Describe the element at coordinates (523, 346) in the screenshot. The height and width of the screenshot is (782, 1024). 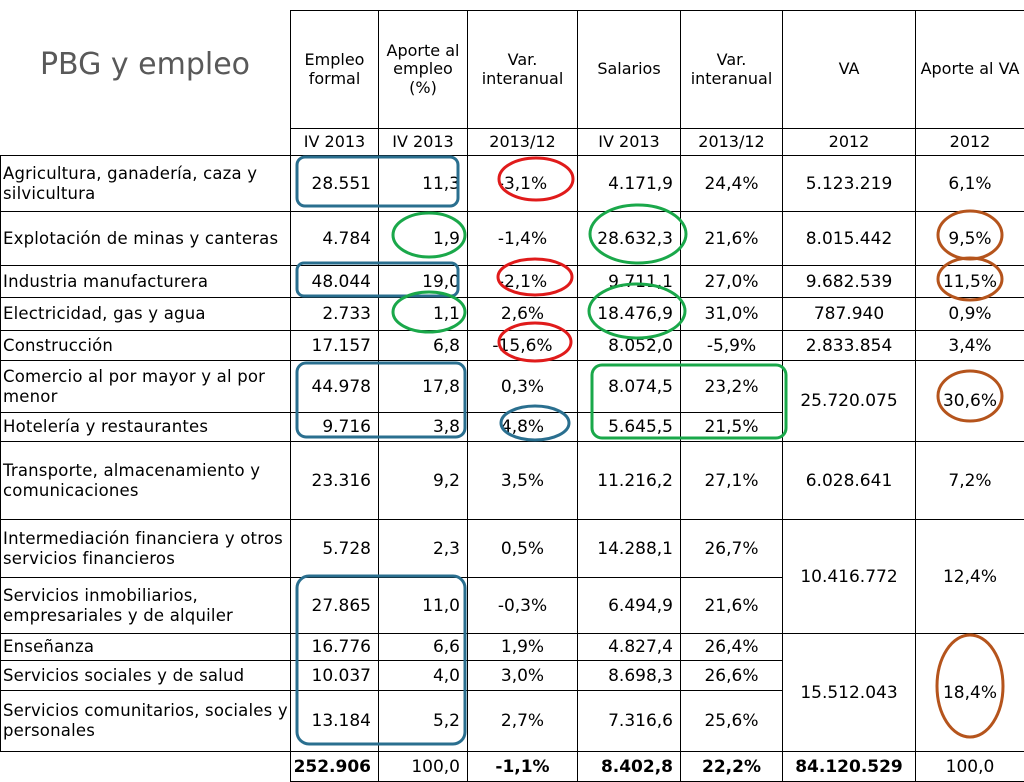
I see `var-empleo-value: -15,6%` at that location.